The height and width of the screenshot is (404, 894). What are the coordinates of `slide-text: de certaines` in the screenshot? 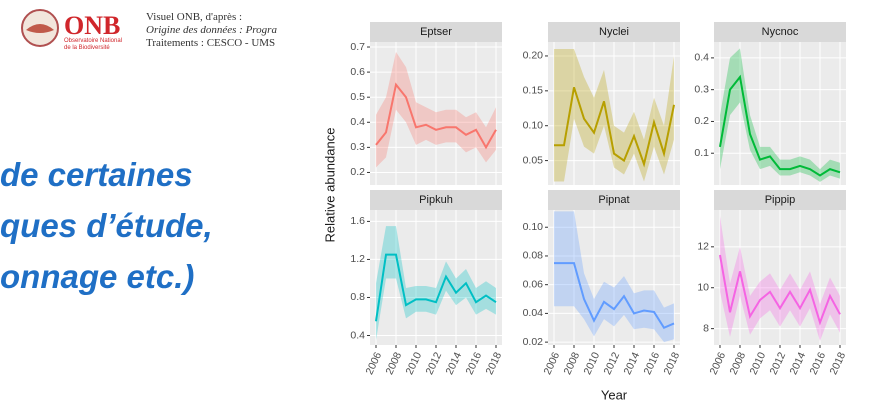 It's located at (96, 174).